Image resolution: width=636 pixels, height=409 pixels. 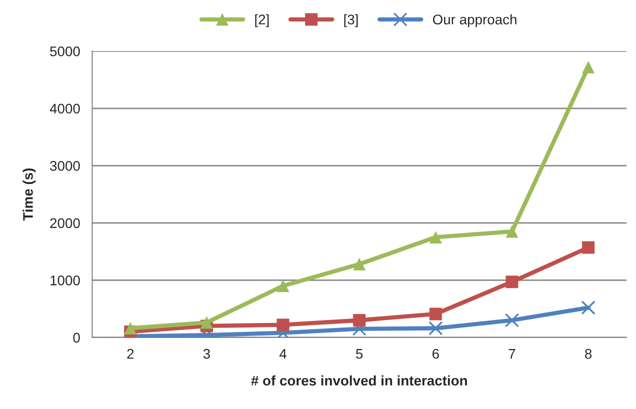 I want to click on x-tick-label: 4, so click(x=282, y=354).